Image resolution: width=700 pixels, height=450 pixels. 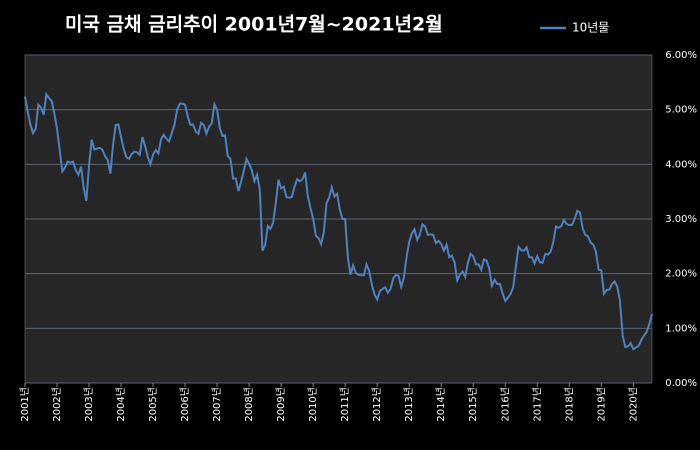 What do you see at coordinates (633, 404) in the screenshot?
I see `x-tick-label: 2020년` at bounding box center [633, 404].